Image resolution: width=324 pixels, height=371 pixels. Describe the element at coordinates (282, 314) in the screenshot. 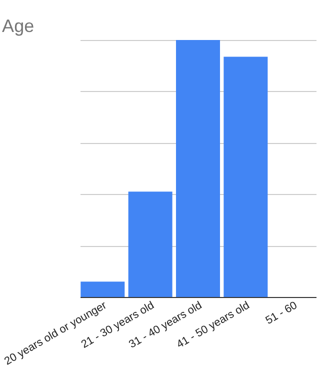

I see `x-tick-label: 51 - 60` at that location.